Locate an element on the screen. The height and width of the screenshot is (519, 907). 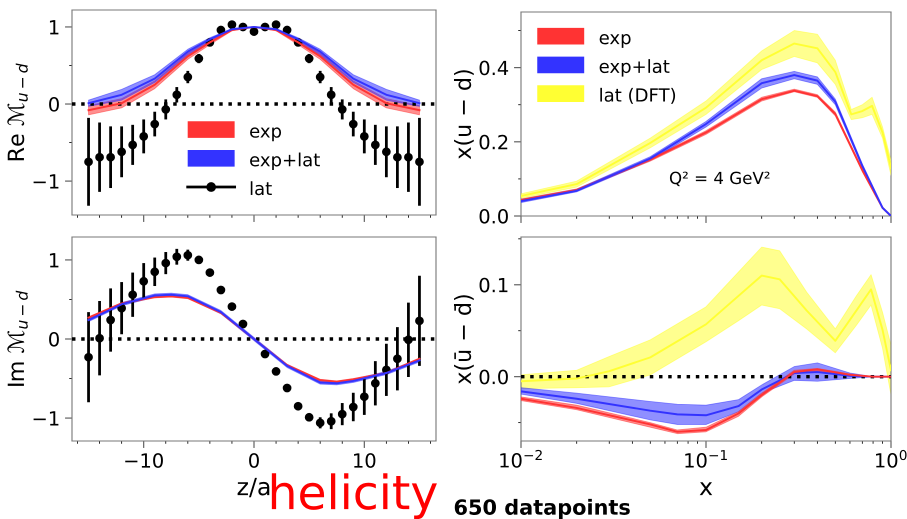
text: 650 datapoints is located at coordinates (542, 508).